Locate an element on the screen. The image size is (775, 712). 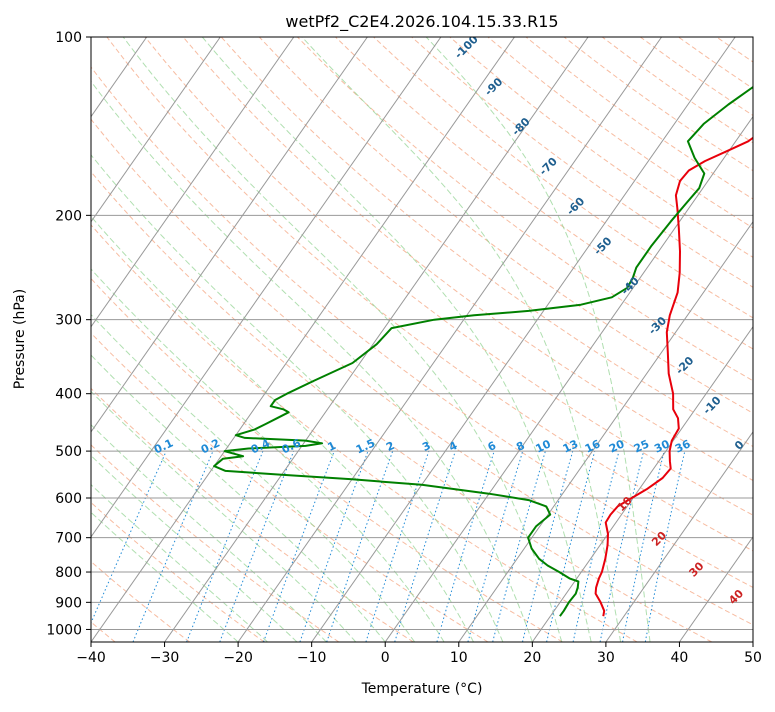
x-tick-label: 50 is located at coordinates (753, 658).